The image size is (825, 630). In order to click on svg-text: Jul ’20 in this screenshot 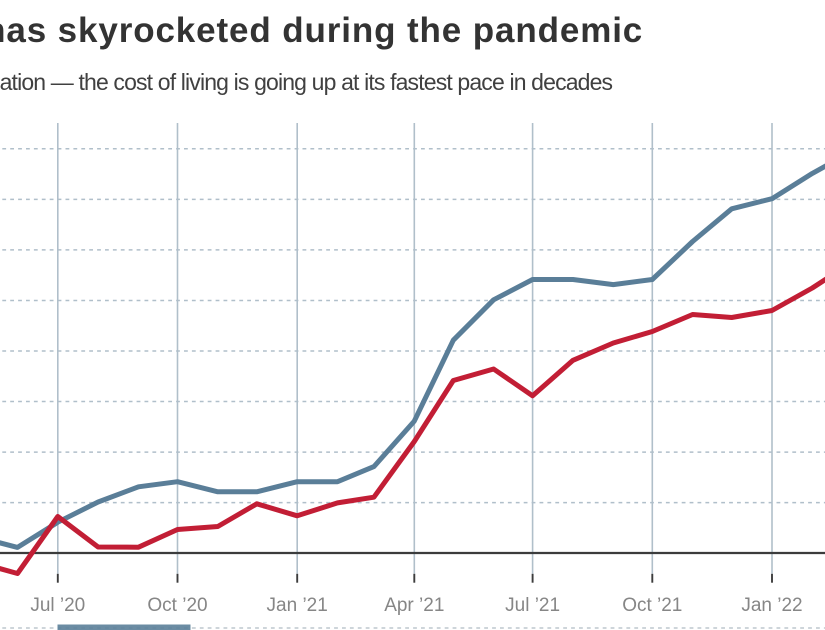, I will do `click(57, 605)`.